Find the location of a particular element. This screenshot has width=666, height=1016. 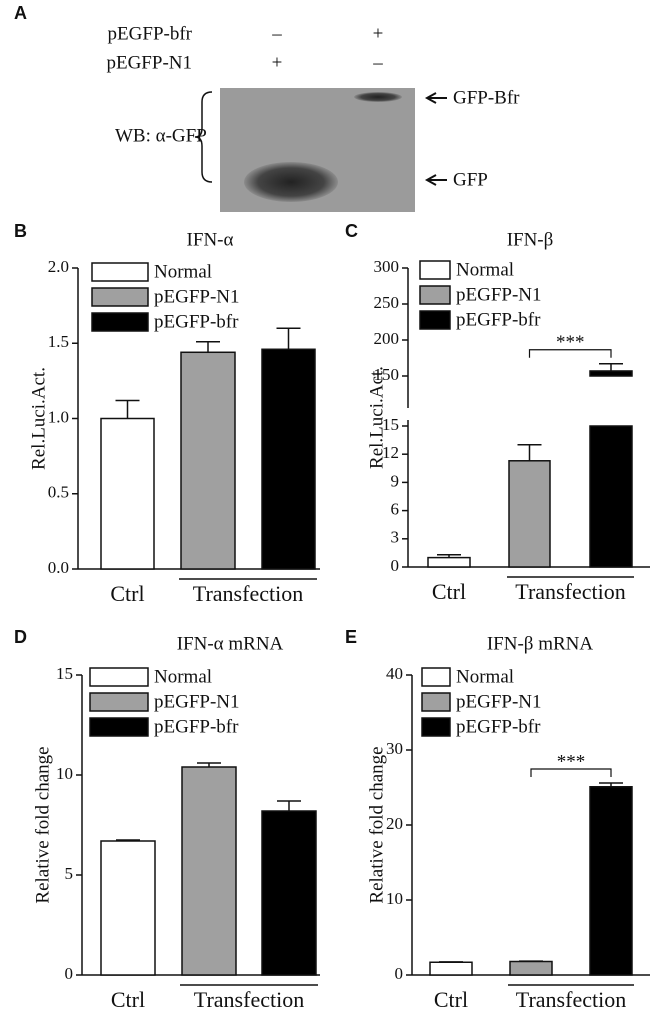

y-tick-label: 5 is located at coordinates (69, 873).